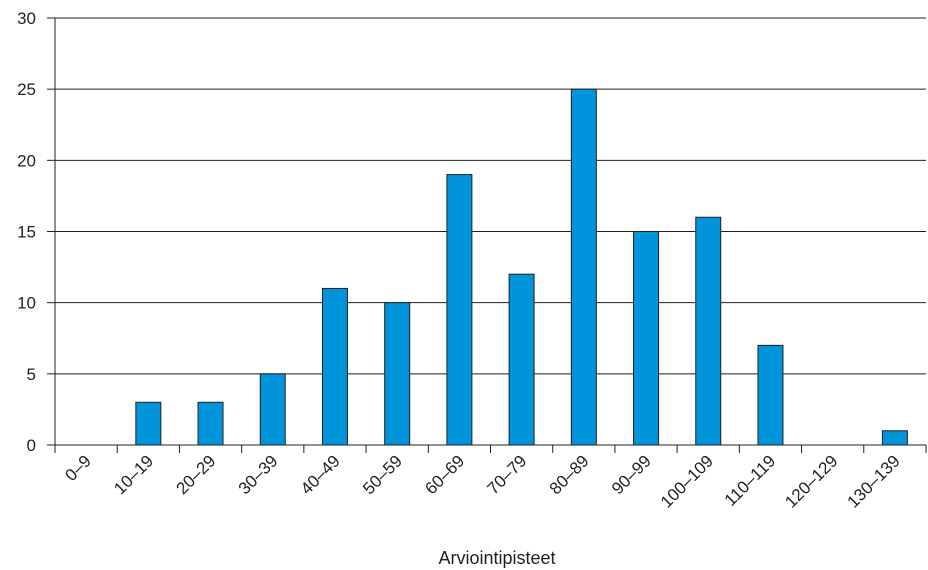  Describe the element at coordinates (507, 474) in the screenshot. I see `x-tick-label: 70–79` at that location.